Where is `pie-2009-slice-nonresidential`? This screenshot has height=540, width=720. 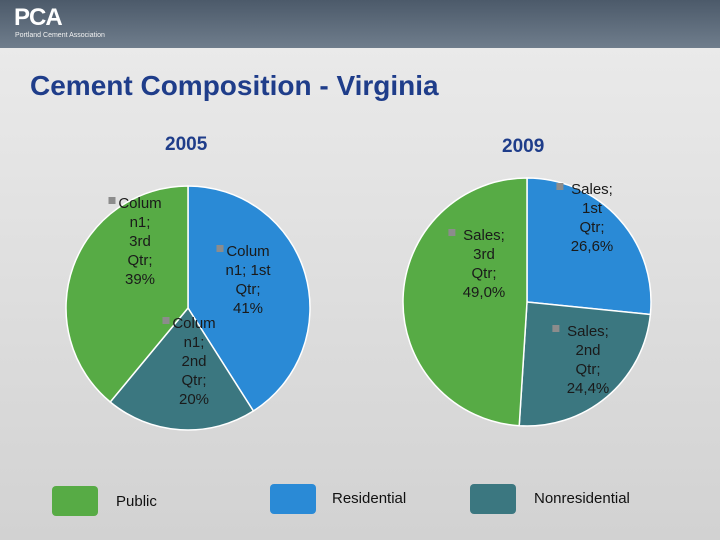
pie-2009-slice-nonresidential is located at coordinates (585, 364).